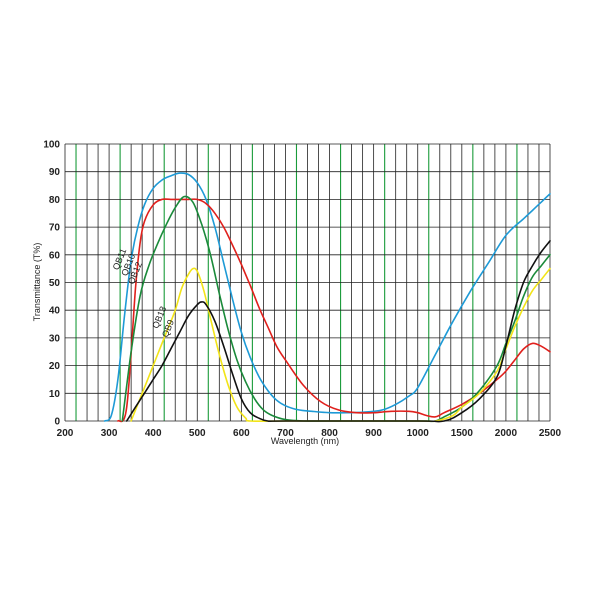  Describe the element at coordinates (506, 433) in the screenshot. I see `x-tick-label: 2000` at that location.